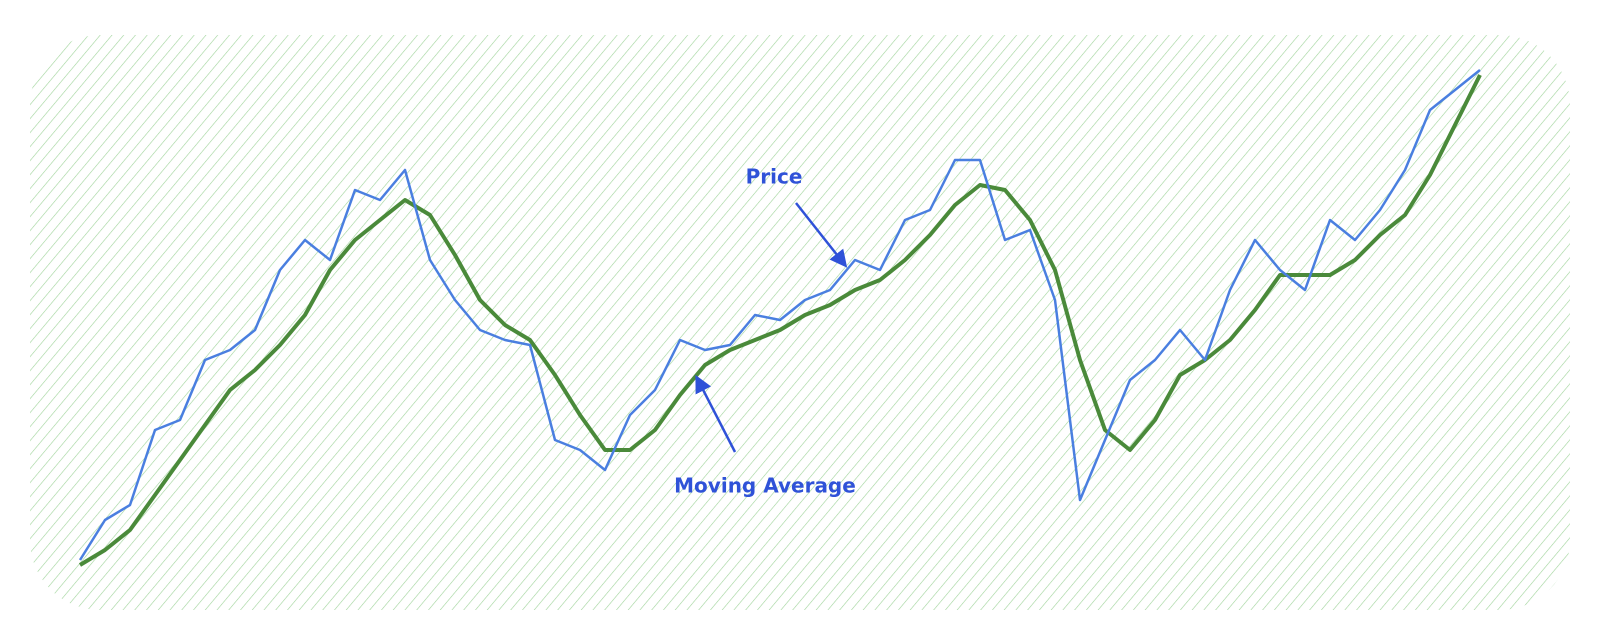 This screenshot has height=644, width=1600. I want to click on annotation: Price, so click(774, 177).